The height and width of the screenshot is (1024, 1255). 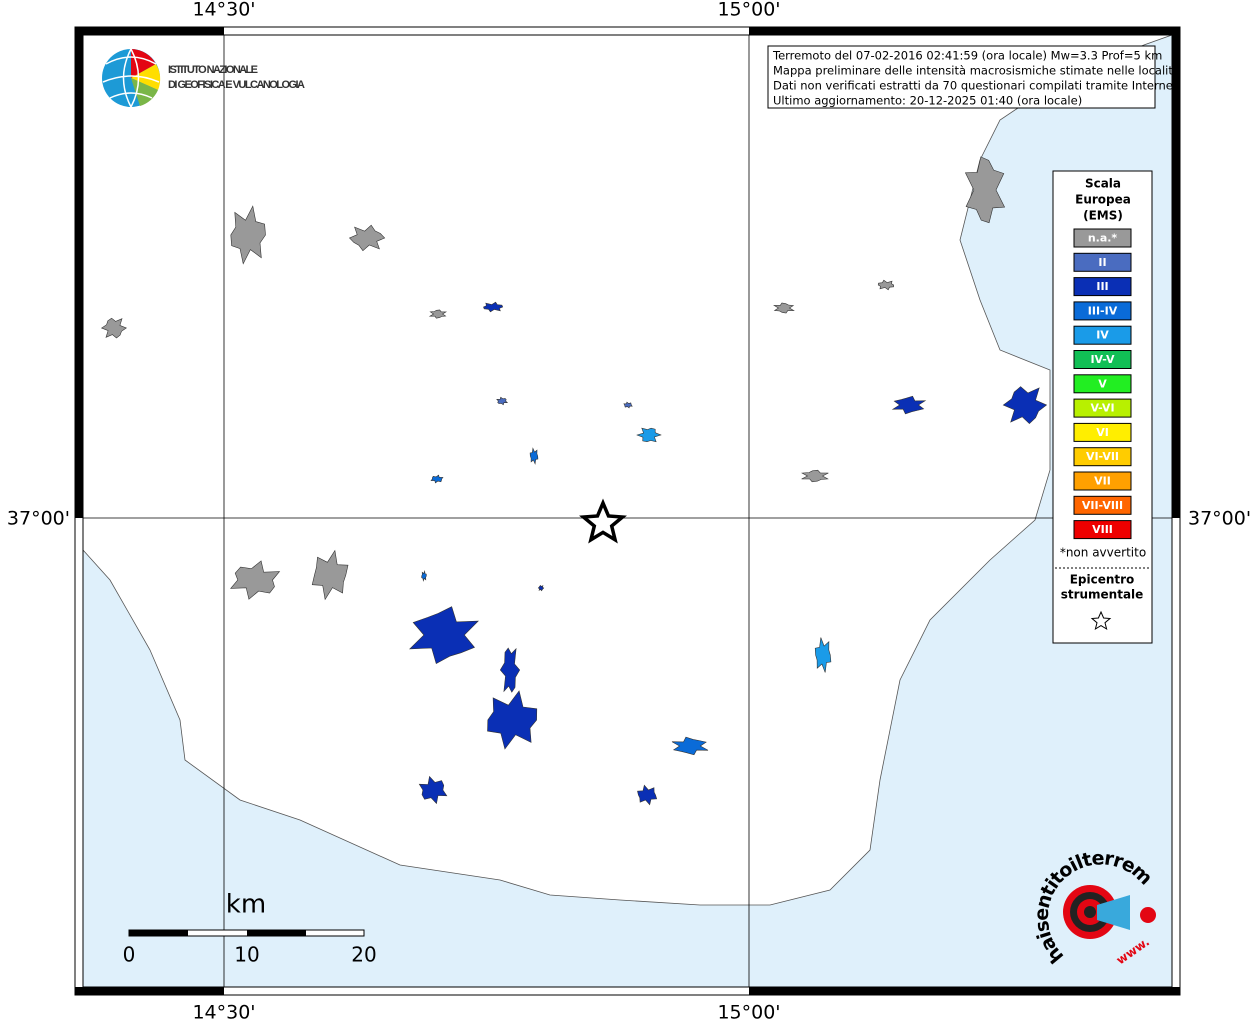 I want to click on legend-star, so click(x=1101, y=620).